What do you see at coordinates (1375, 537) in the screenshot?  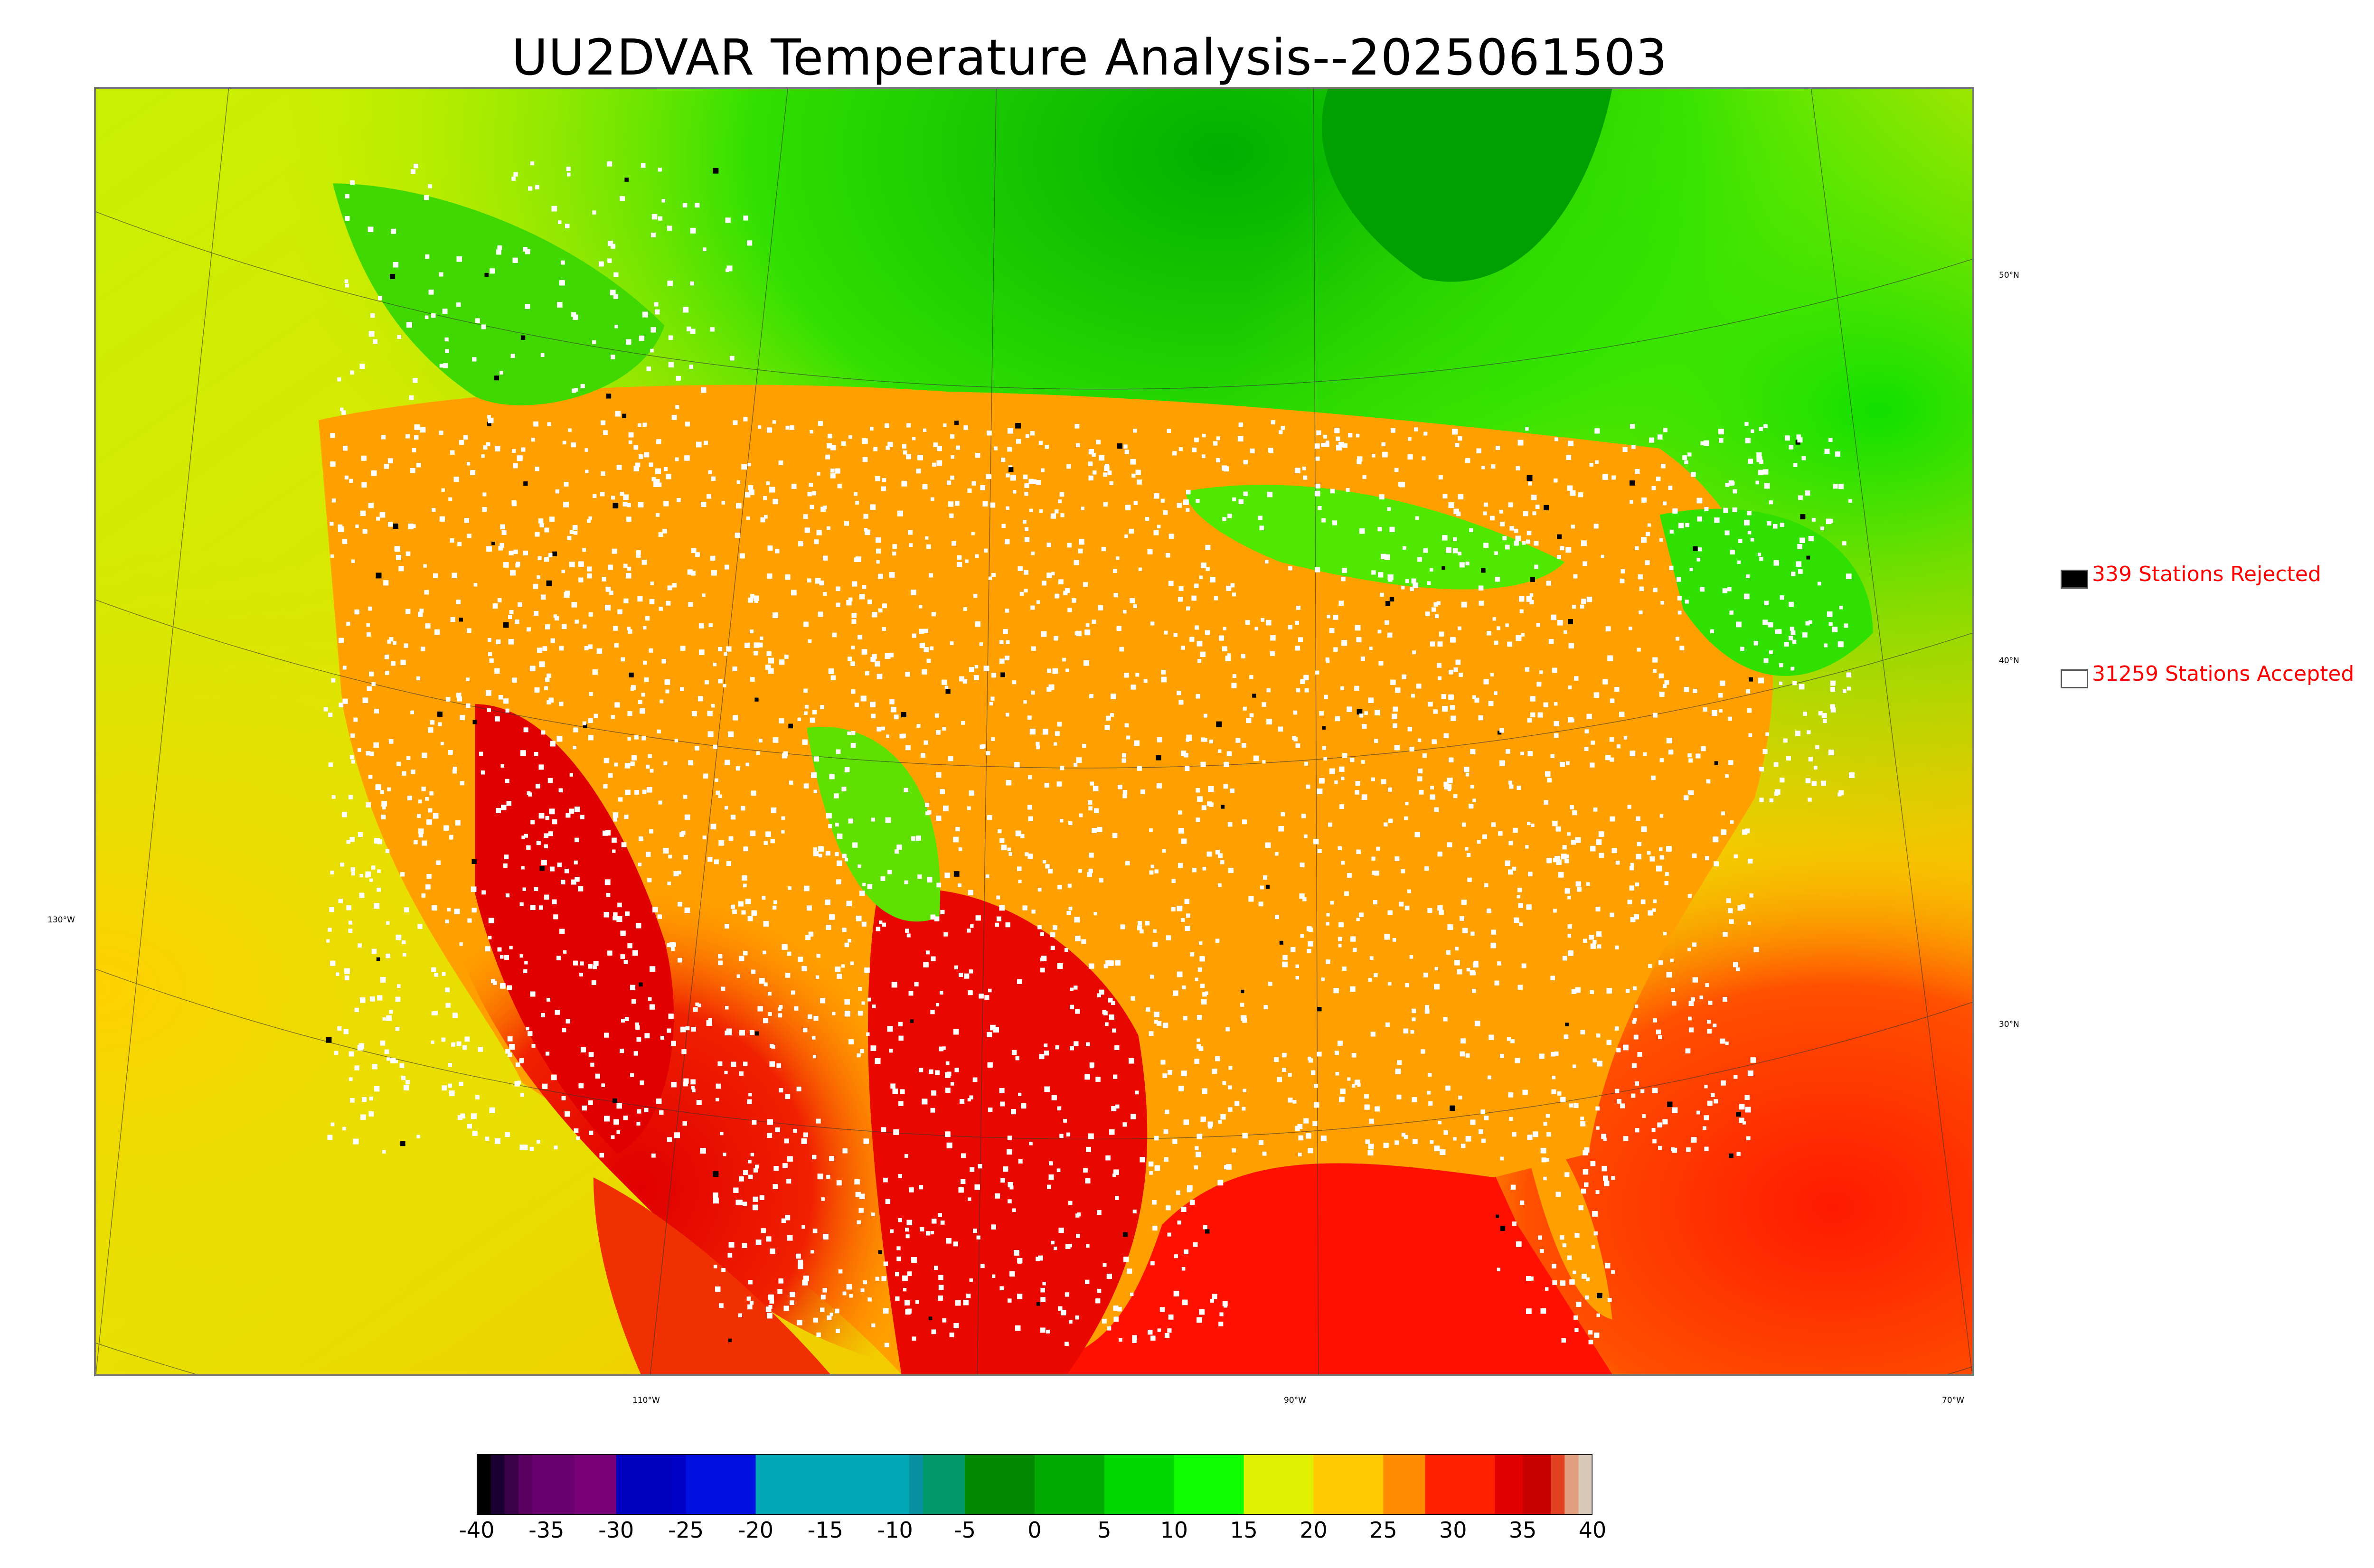 I see `great-lakes-cool` at bounding box center [1375, 537].